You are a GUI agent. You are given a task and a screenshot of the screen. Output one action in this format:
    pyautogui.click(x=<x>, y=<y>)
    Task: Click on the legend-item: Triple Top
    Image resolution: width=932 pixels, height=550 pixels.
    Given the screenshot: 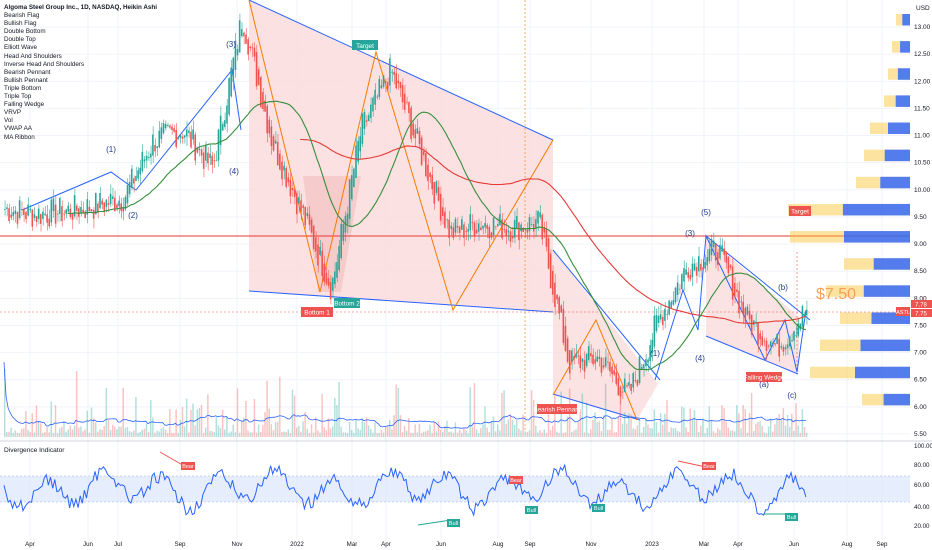 What is the action you would take?
    pyautogui.click(x=18, y=97)
    